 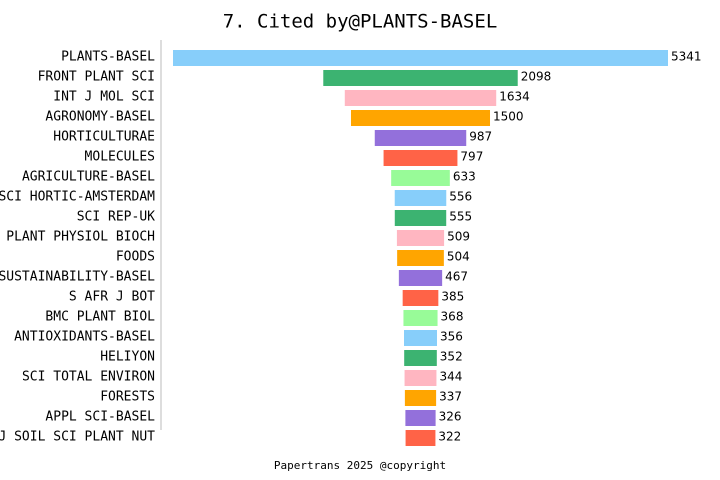 What do you see at coordinates (508, 117) in the screenshot?
I see `data-label: 1500` at bounding box center [508, 117].